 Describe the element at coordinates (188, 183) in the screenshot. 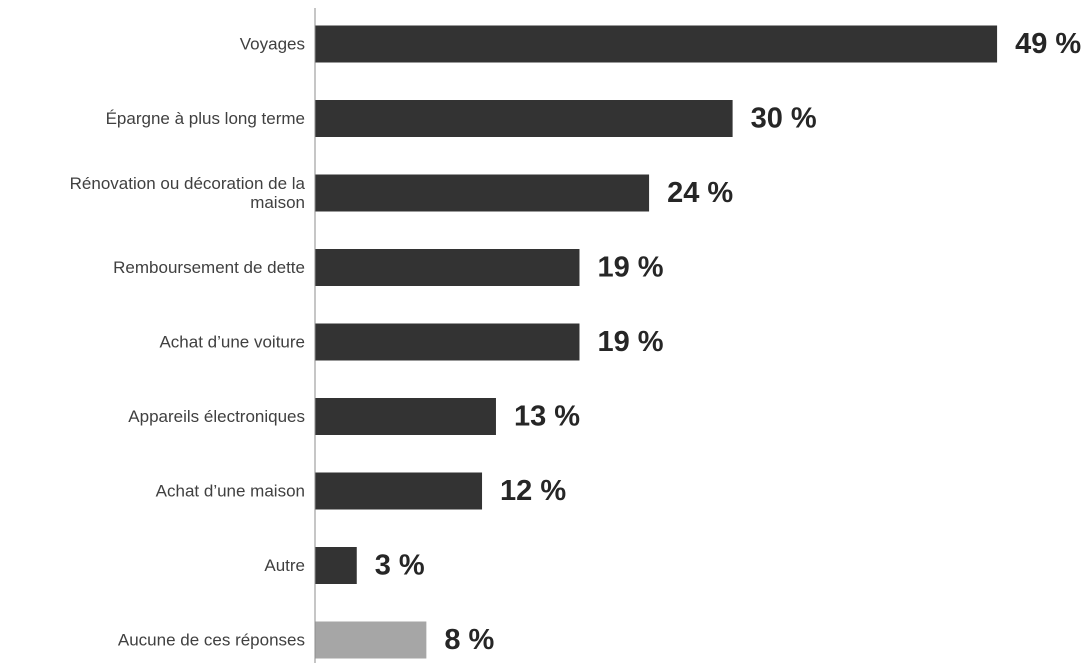

I see `category-label-line: Rénovation ou décoration de la` at that location.